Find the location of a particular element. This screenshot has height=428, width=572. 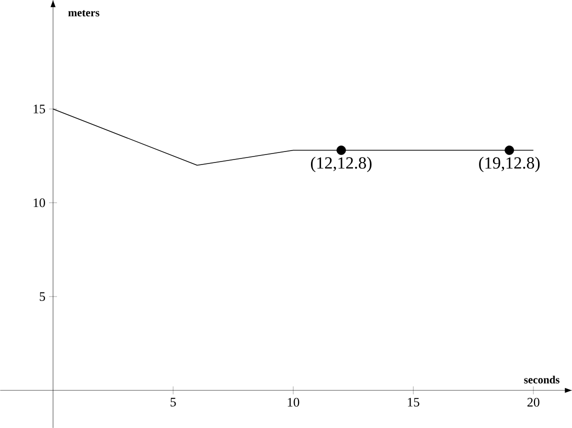

x-tick-label: 5 is located at coordinates (173, 402).